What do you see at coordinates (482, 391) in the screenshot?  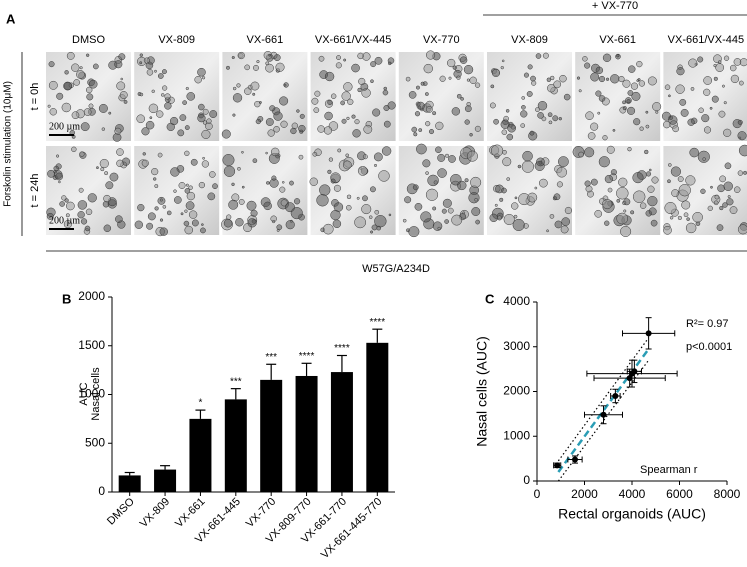 I see `y-axis-label: Nasal cells (AUC)` at bounding box center [482, 391].